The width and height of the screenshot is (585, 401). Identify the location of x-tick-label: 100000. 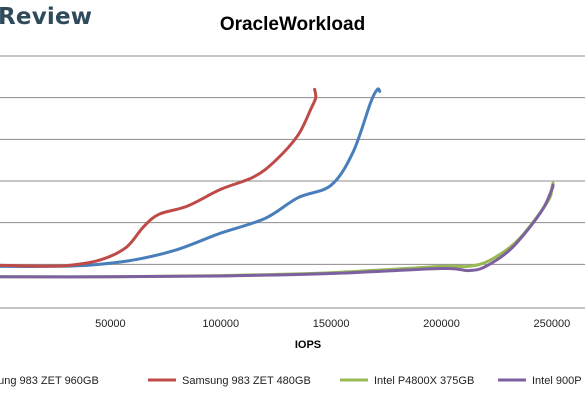
(220, 324).